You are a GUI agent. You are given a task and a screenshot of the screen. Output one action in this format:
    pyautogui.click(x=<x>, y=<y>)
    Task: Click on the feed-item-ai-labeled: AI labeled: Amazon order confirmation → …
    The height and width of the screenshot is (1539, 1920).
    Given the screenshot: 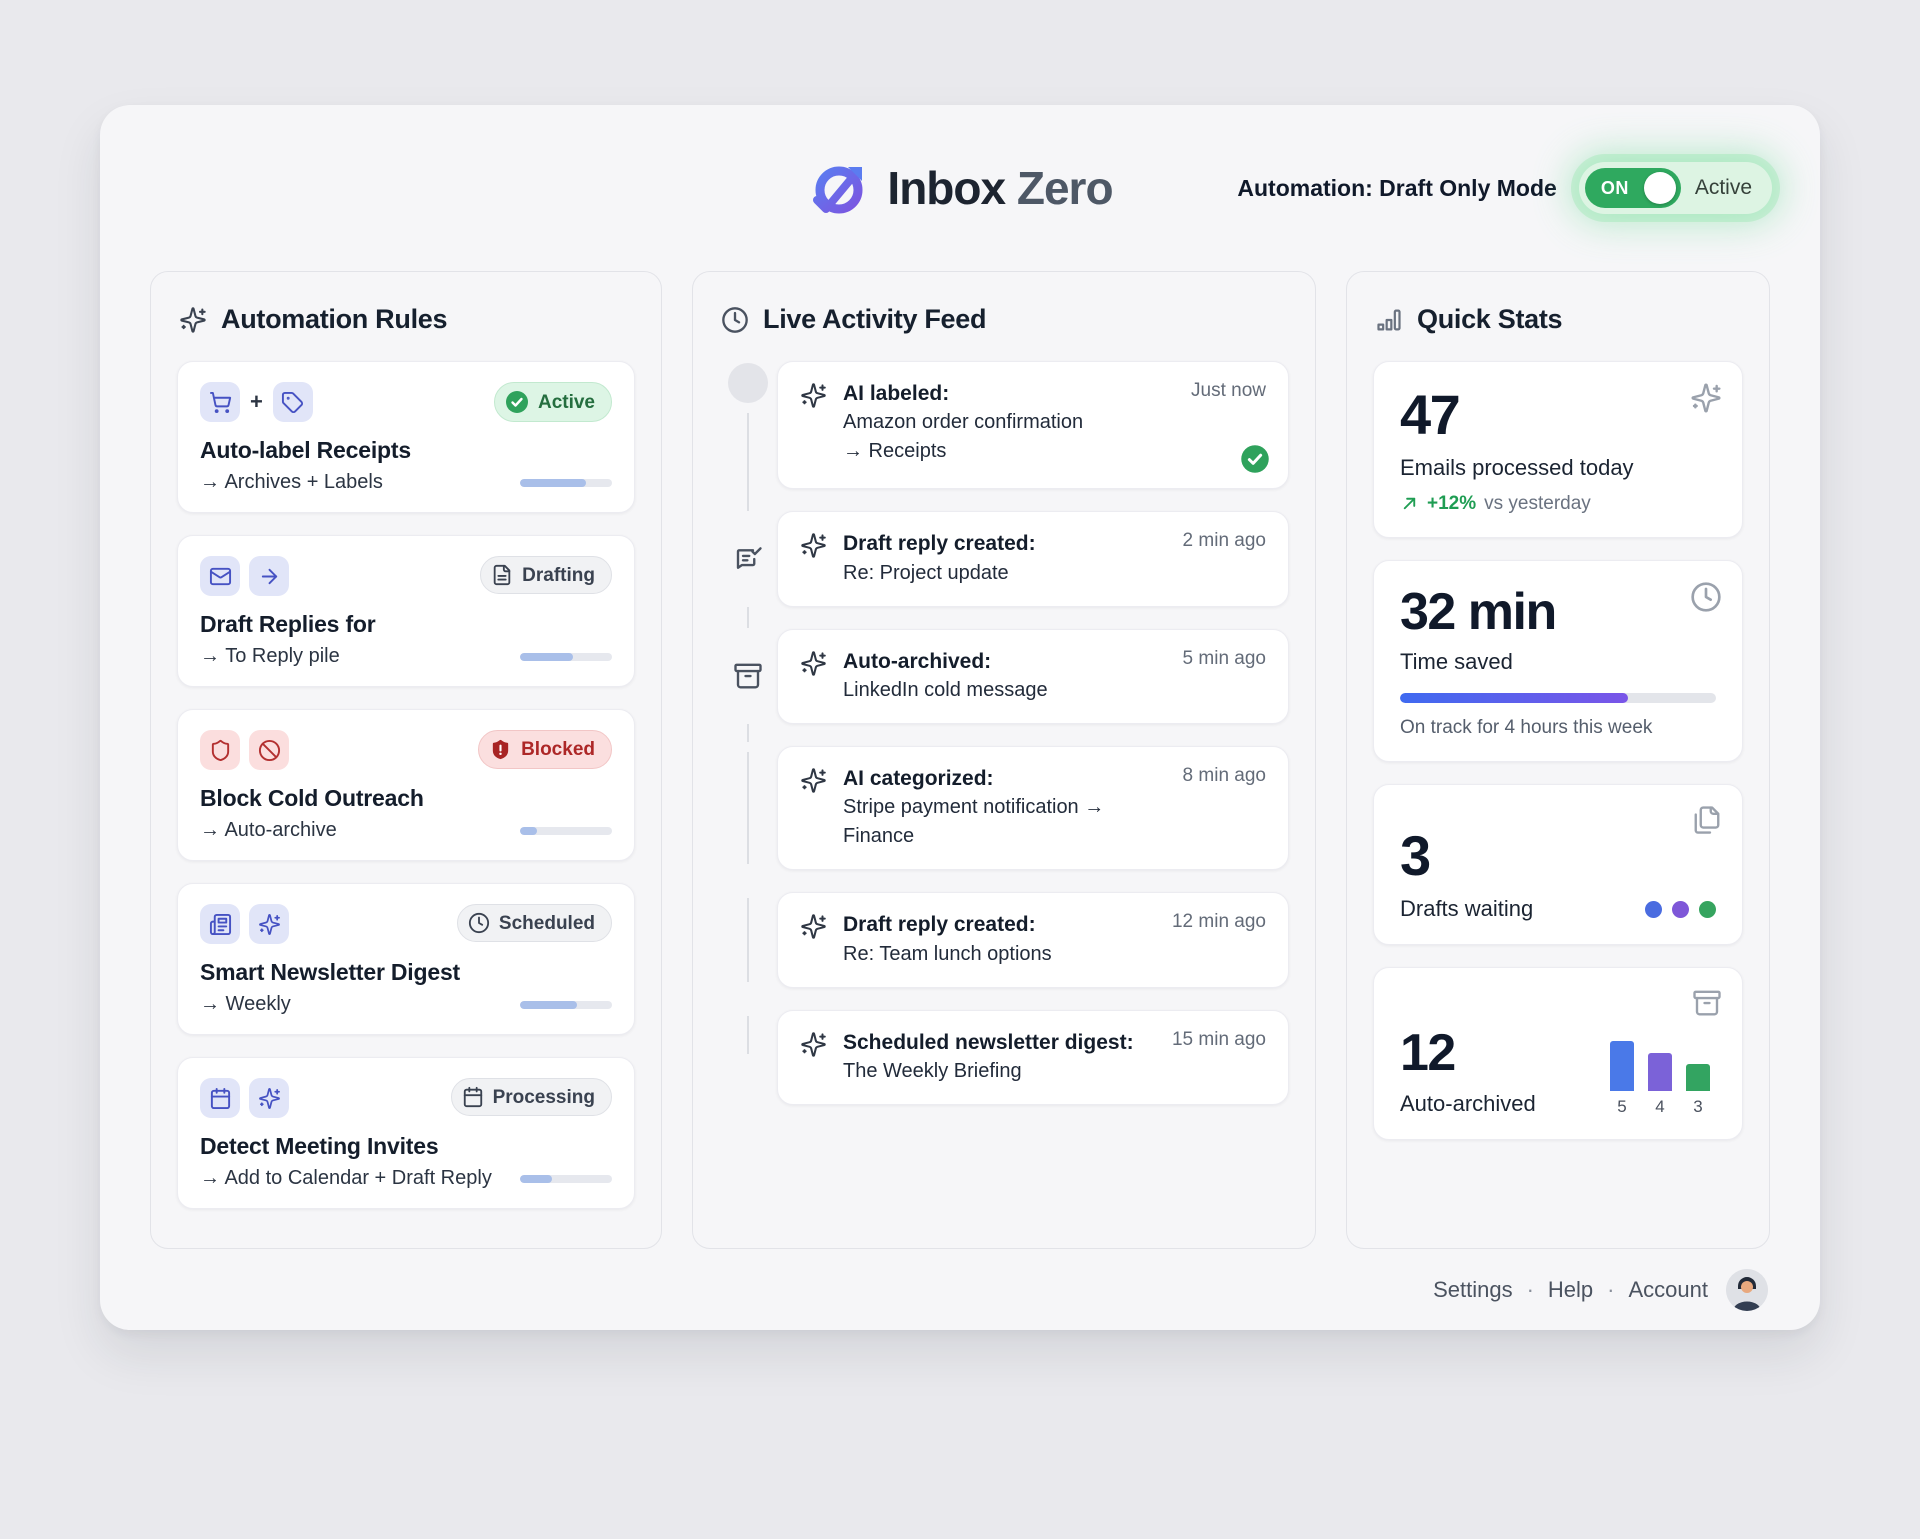 What is the action you would take?
    pyautogui.click(x=1033, y=425)
    